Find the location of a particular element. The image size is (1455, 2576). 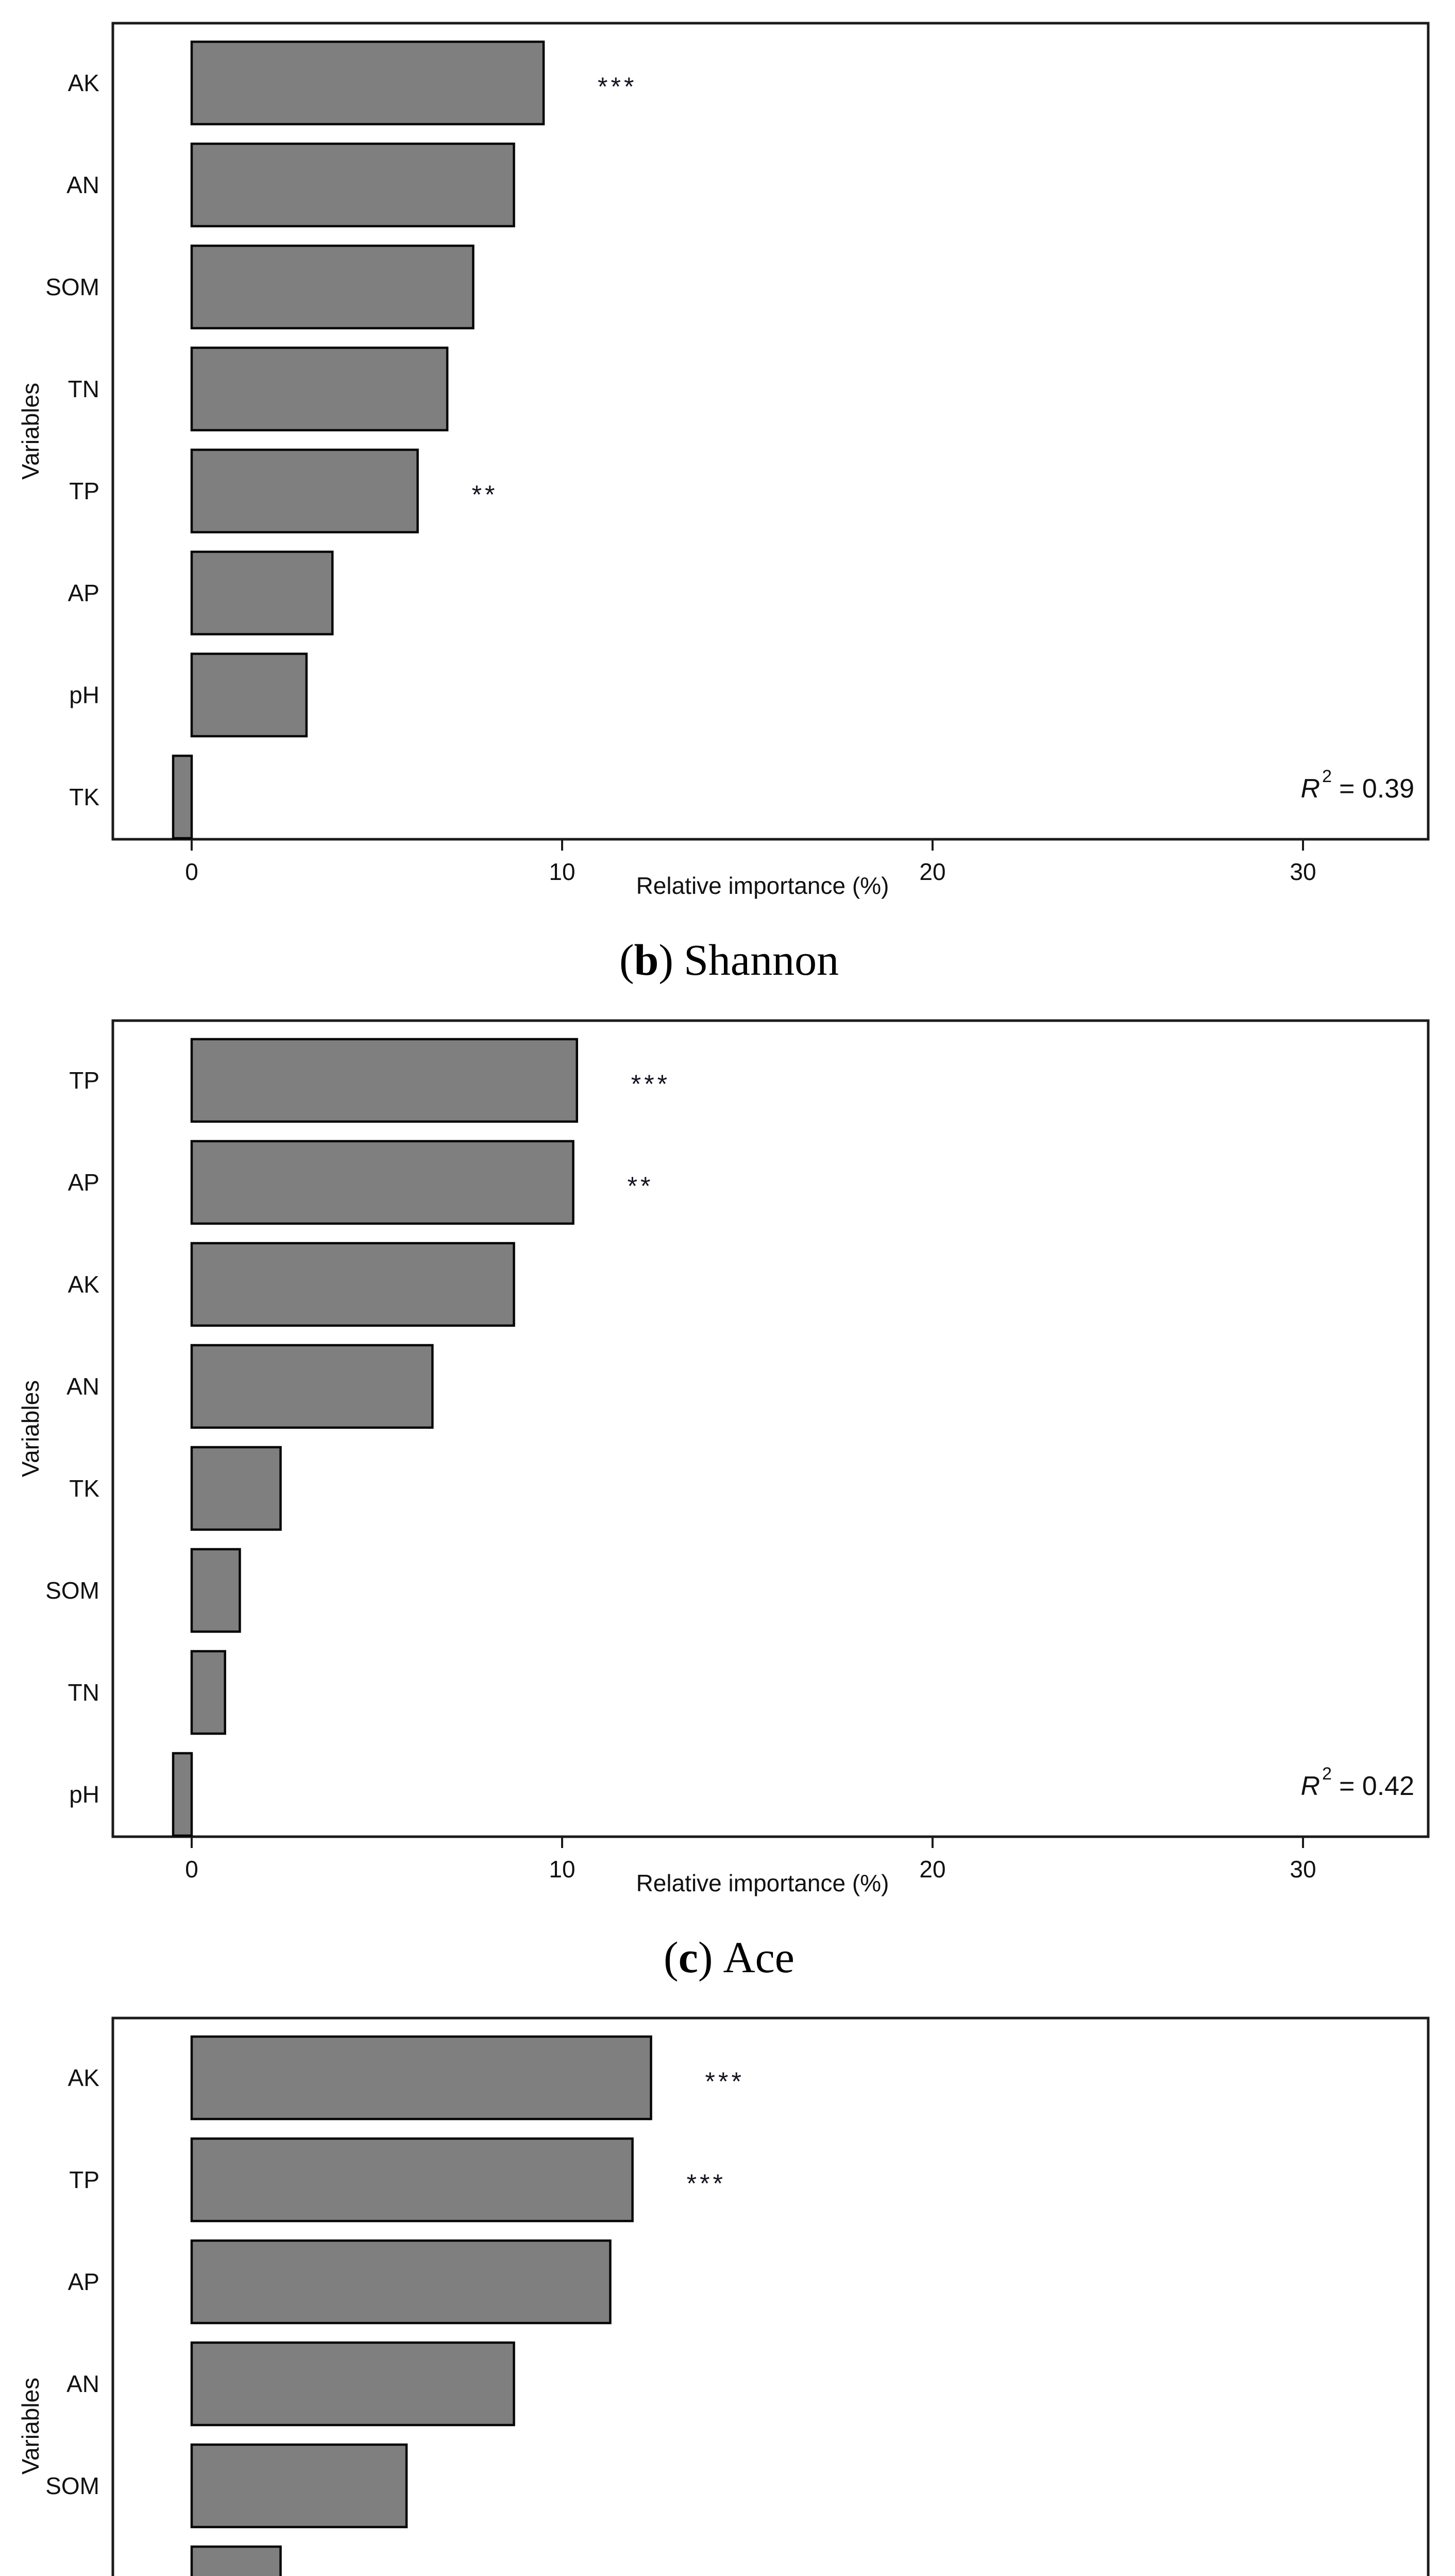

r-squared-annotation: R 2 = 0.42 is located at coordinates (1357, 1783).